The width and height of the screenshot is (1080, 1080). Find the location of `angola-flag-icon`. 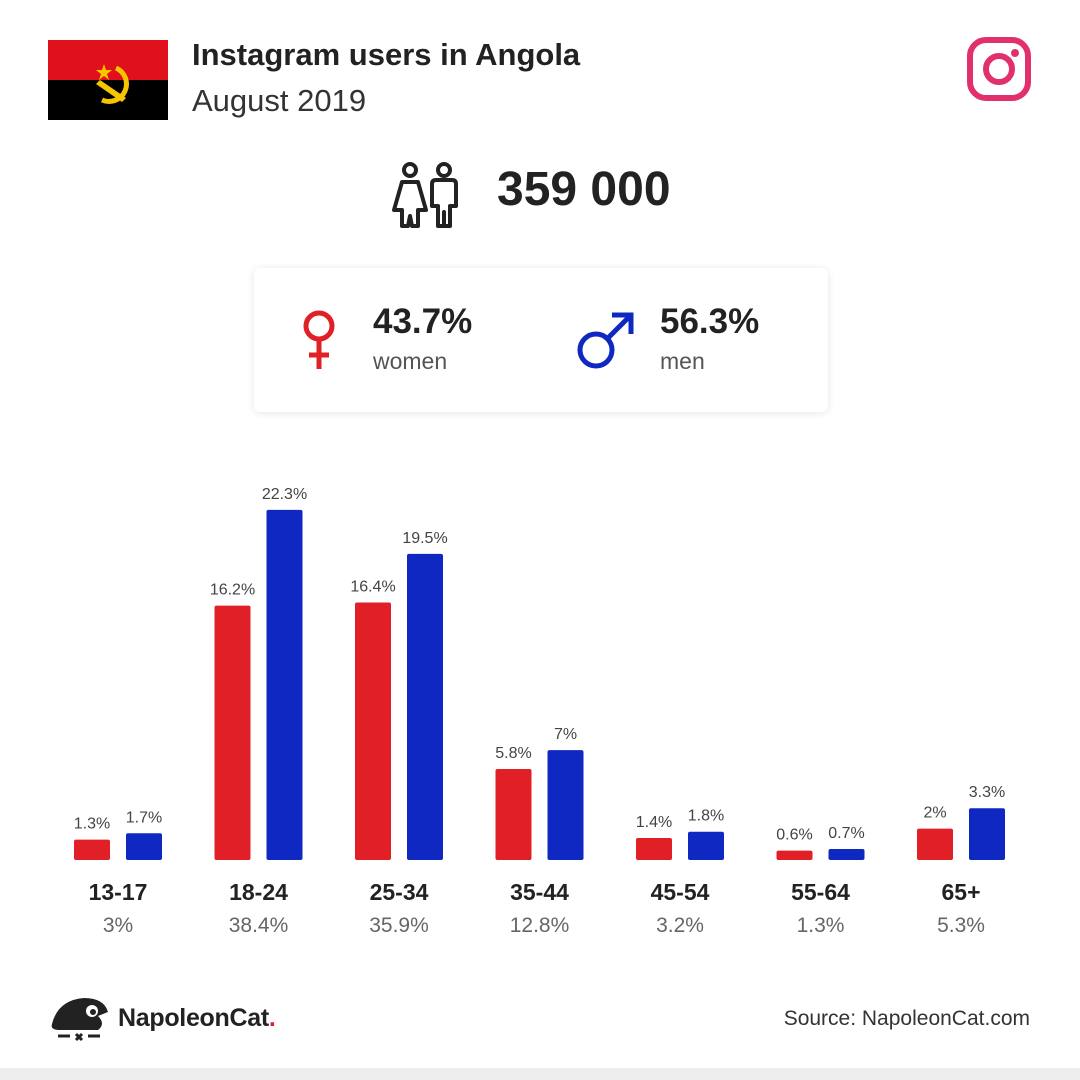

angola-flag-icon is located at coordinates (108, 80).